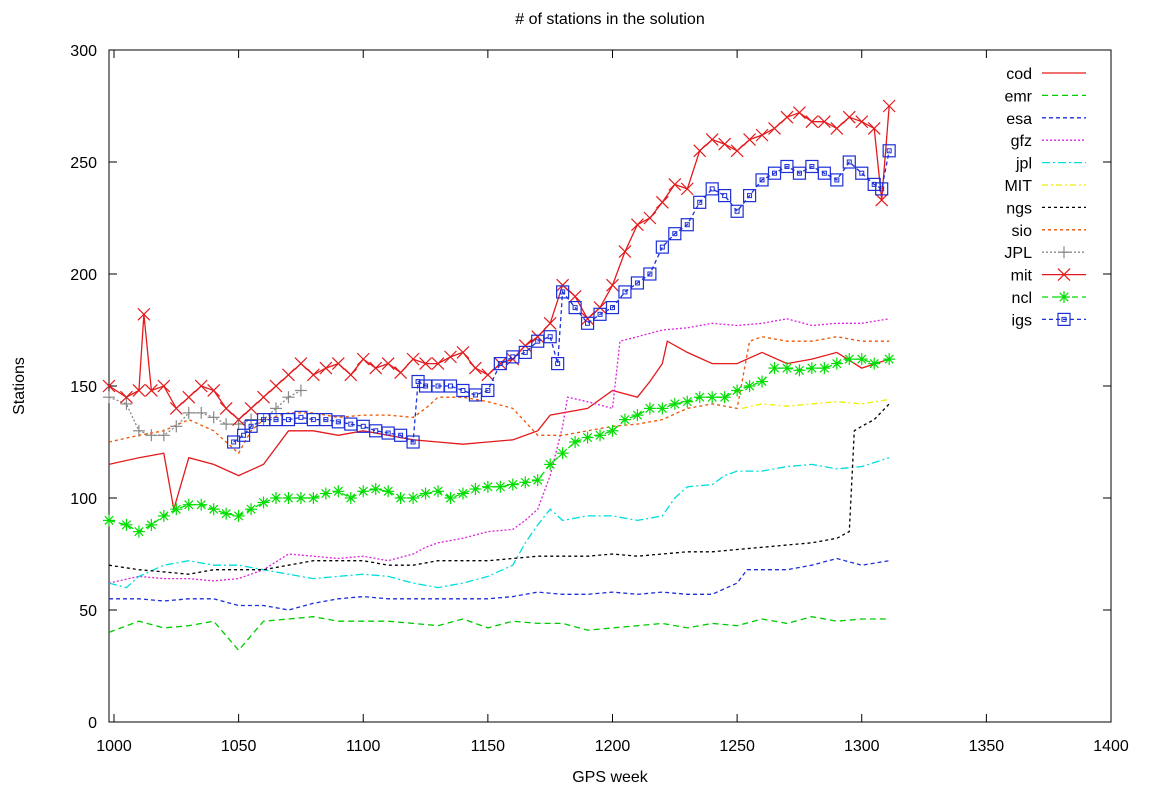 This screenshot has height=793, width=1154. I want to click on series-line-sio, so click(499, 395).